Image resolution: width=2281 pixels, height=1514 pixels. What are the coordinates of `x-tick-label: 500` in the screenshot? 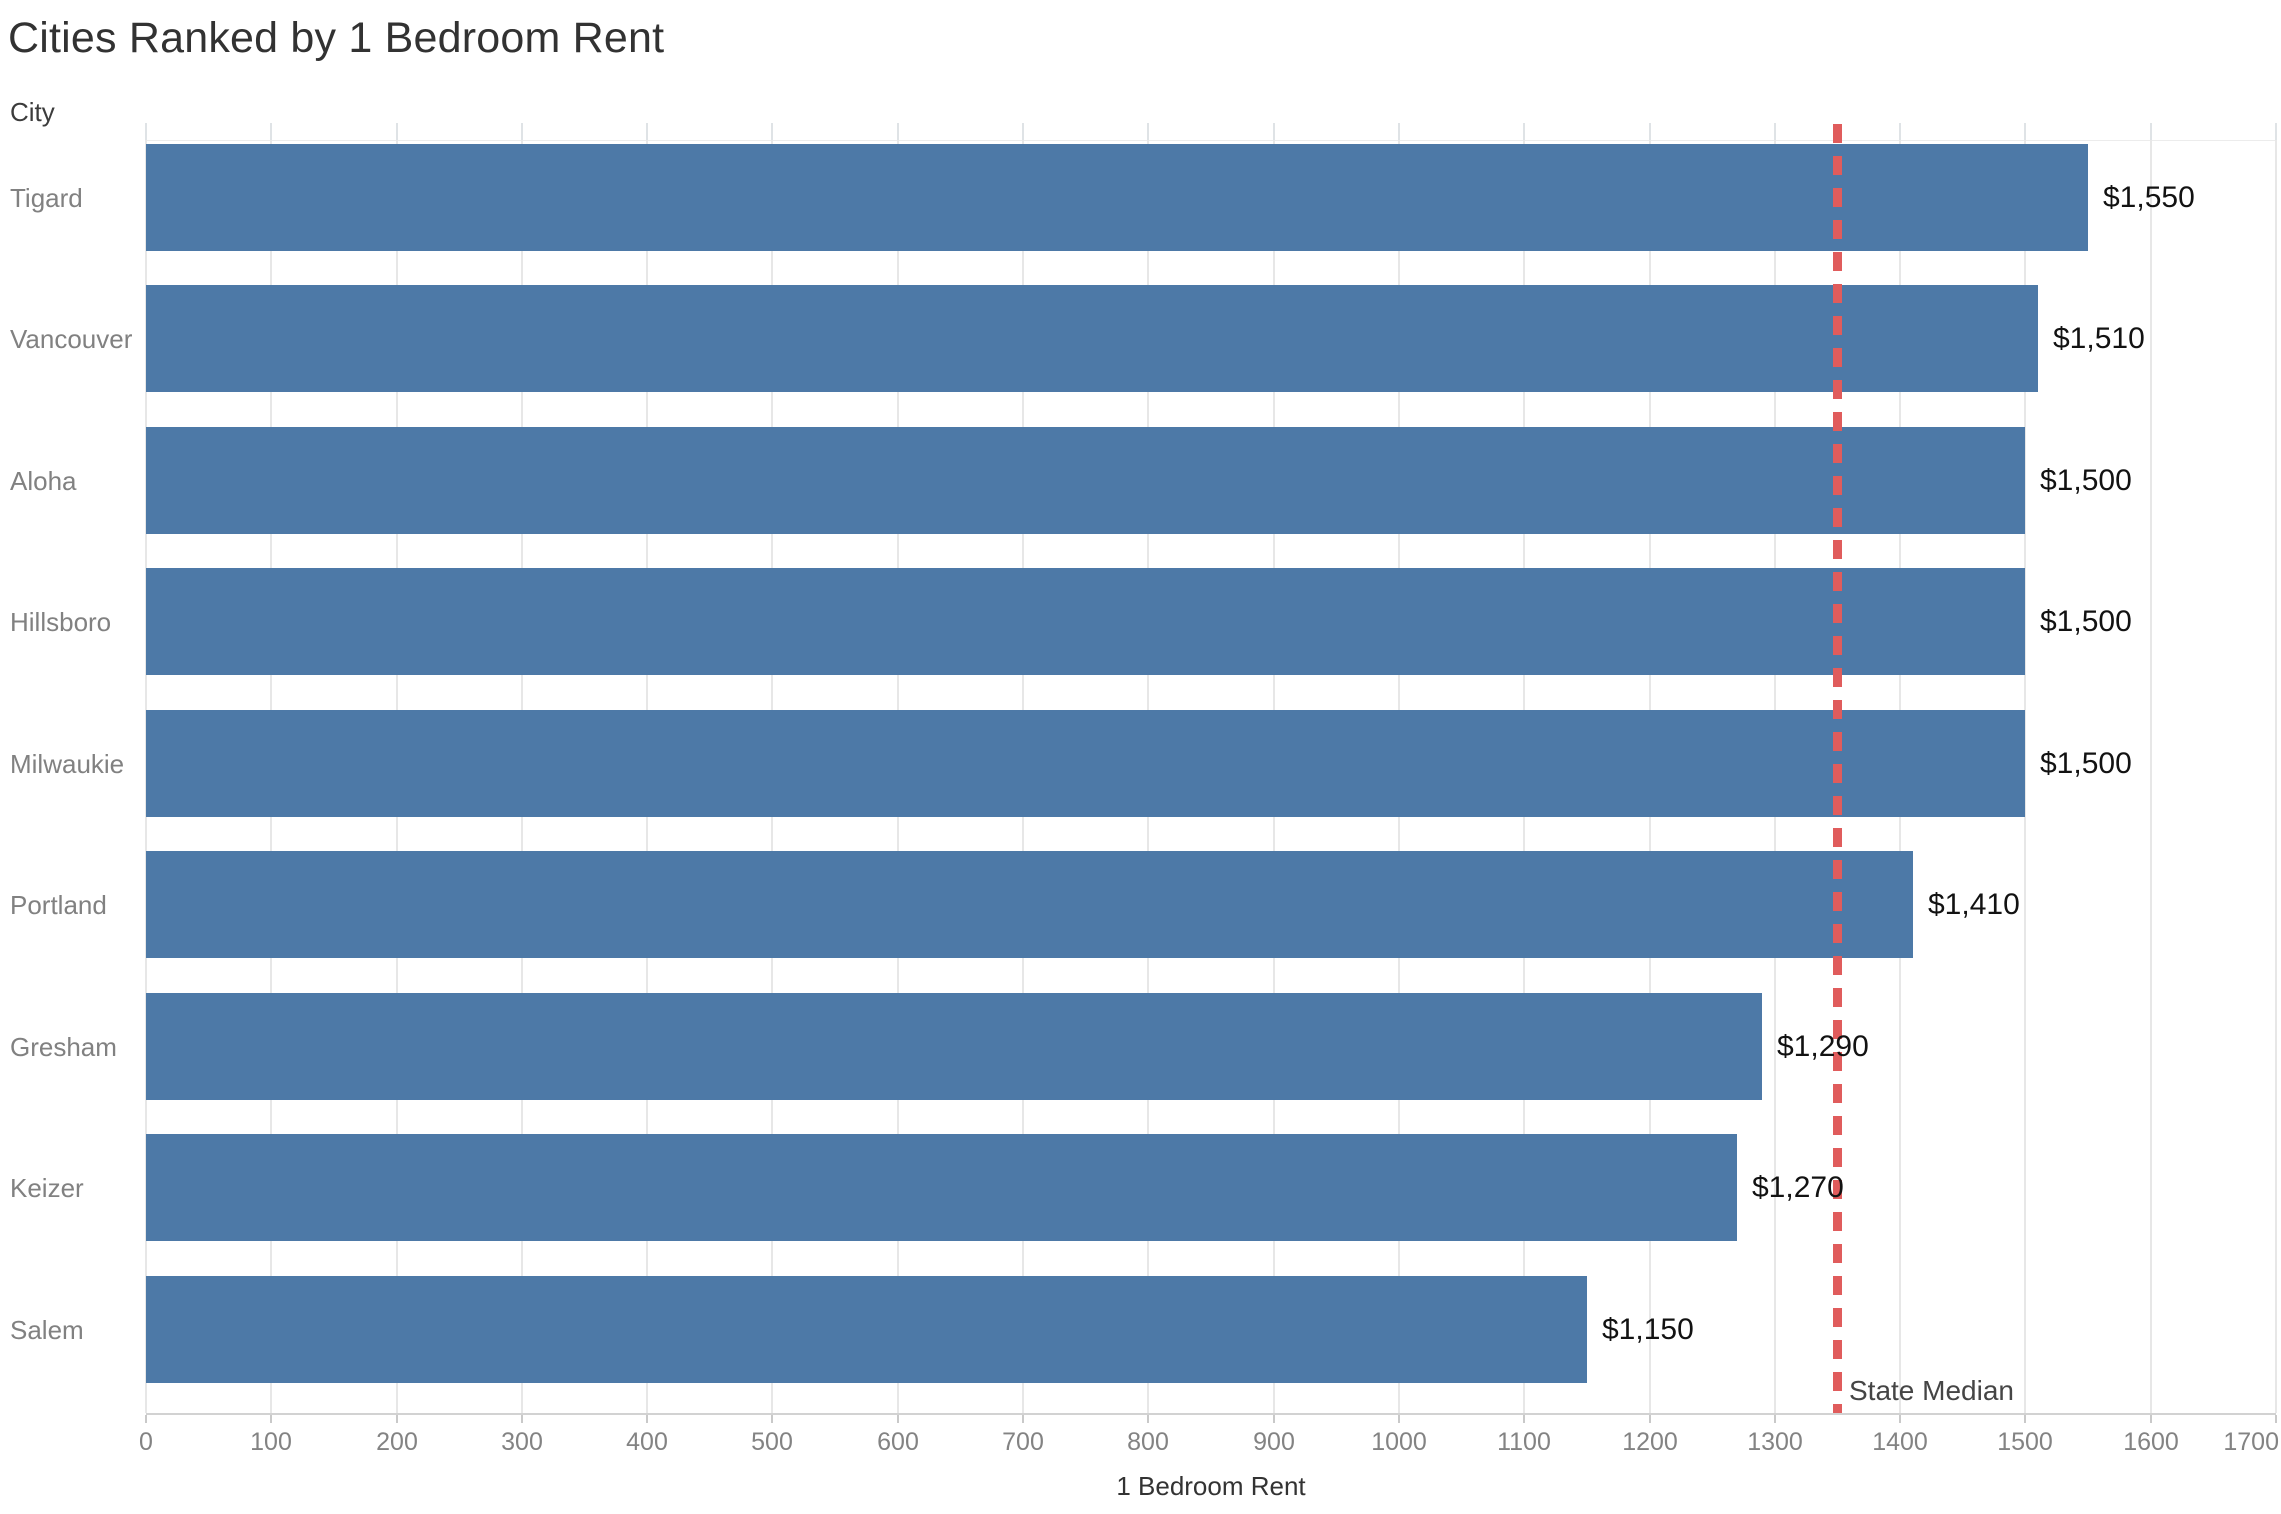 It's located at (772, 1442).